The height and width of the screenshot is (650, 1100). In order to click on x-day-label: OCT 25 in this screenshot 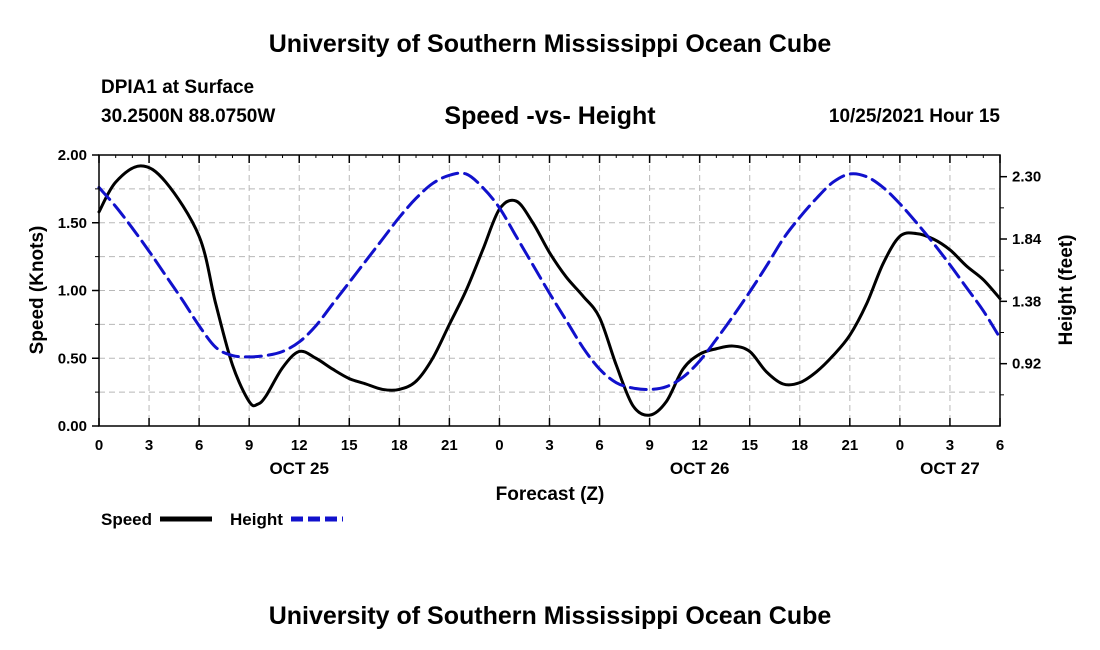, I will do `click(299, 468)`.